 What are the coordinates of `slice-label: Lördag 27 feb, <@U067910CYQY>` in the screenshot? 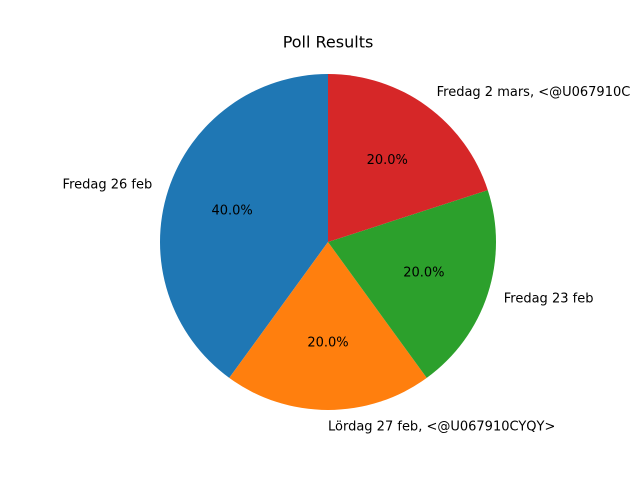 It's located at (441, 426).